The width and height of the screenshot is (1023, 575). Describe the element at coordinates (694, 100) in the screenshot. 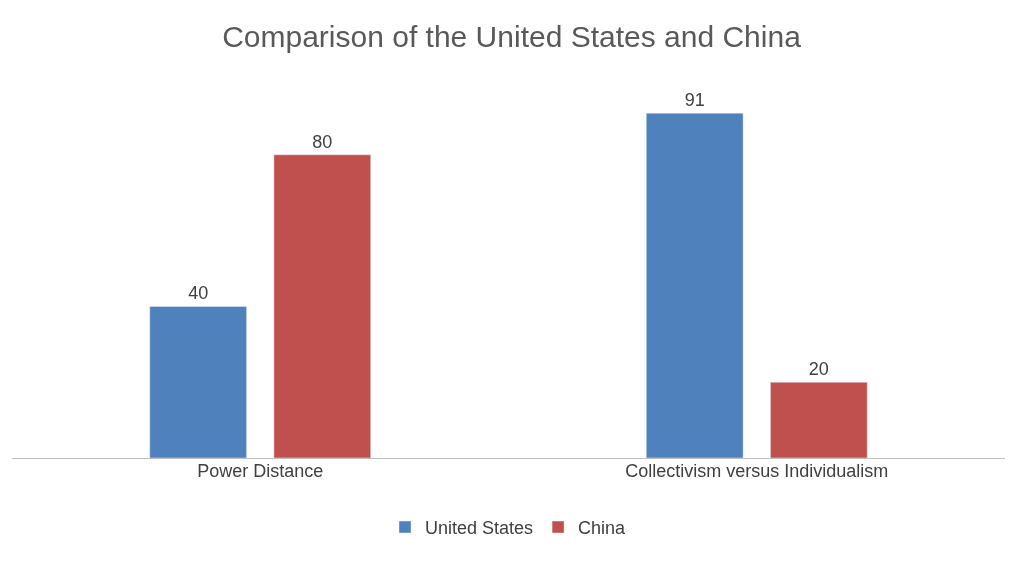

I see `data-label: 91` at that location.